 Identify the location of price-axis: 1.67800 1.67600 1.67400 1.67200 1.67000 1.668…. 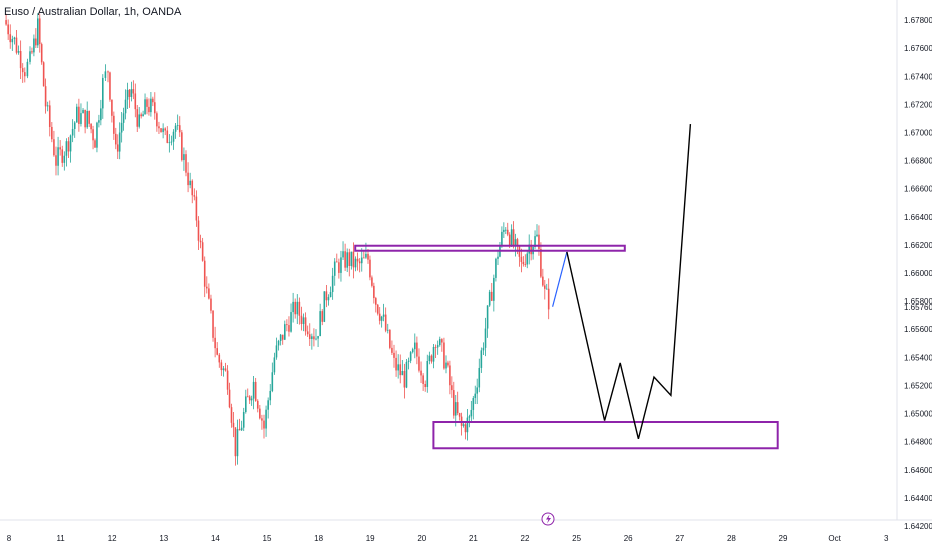
(918, 273).